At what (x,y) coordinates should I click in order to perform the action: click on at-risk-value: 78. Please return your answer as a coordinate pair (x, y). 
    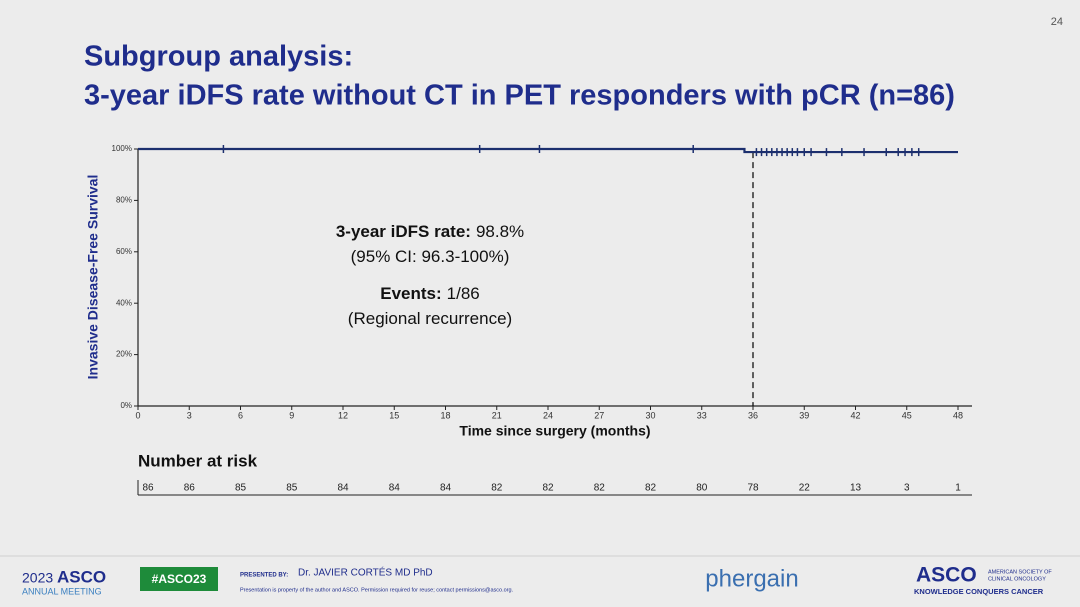
    Looking at the image, I should click on (753, 488).